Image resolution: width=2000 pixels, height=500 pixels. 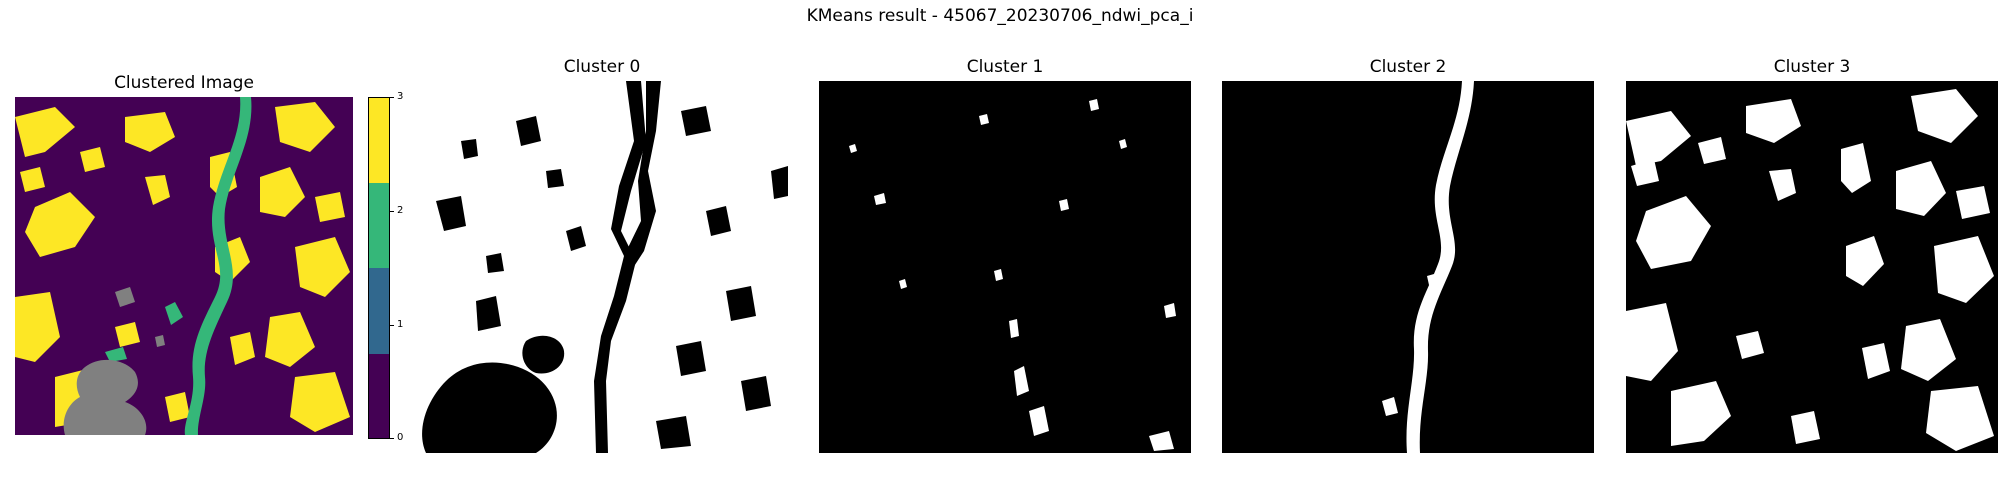 I want to click on cluster-2-mask, so click(x=1408, y=267).